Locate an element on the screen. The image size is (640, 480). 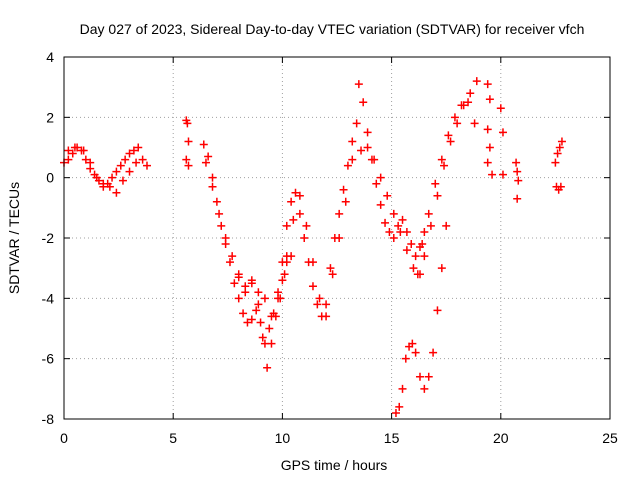
series-sat-o is located at coordinates (501, 141).